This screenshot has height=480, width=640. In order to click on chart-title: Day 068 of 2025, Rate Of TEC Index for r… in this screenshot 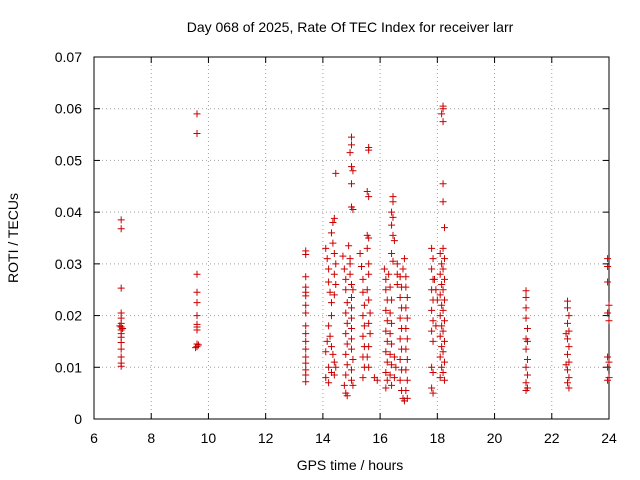, I will do `click(350, 27)`.